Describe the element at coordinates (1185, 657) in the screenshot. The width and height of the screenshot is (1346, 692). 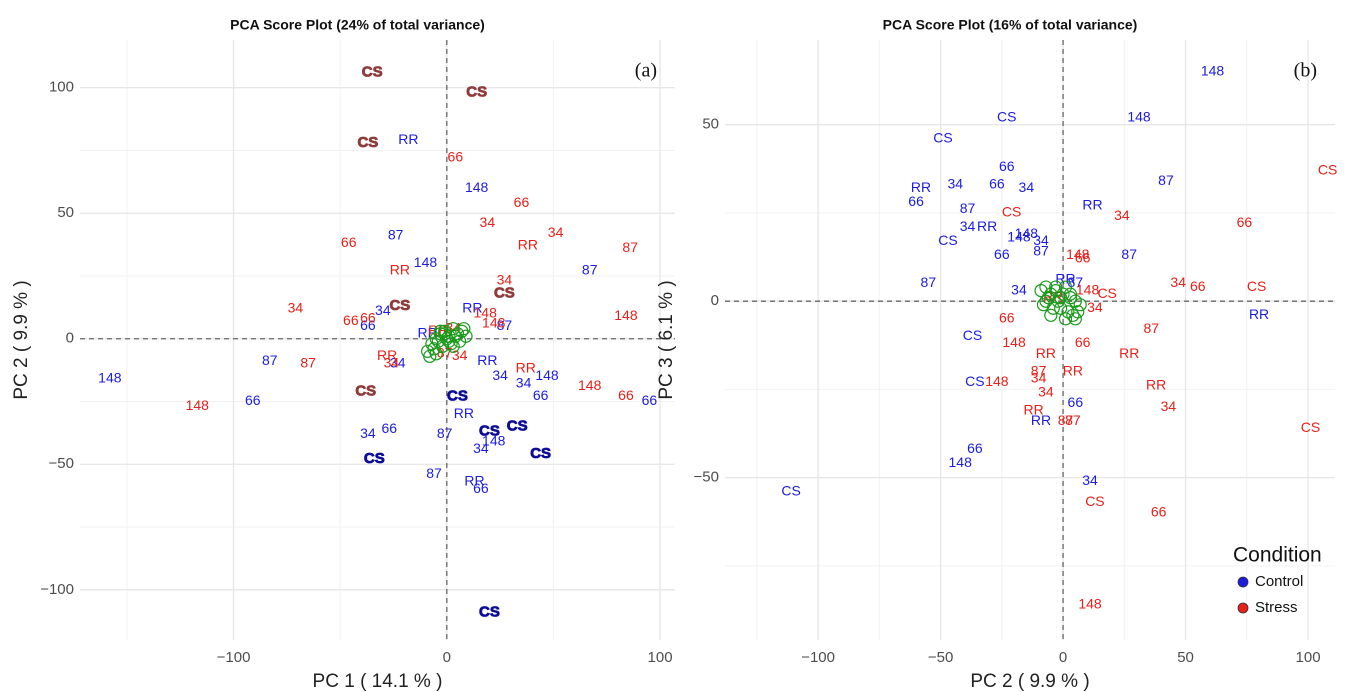
I see `x-tick-label: 50` at that location.